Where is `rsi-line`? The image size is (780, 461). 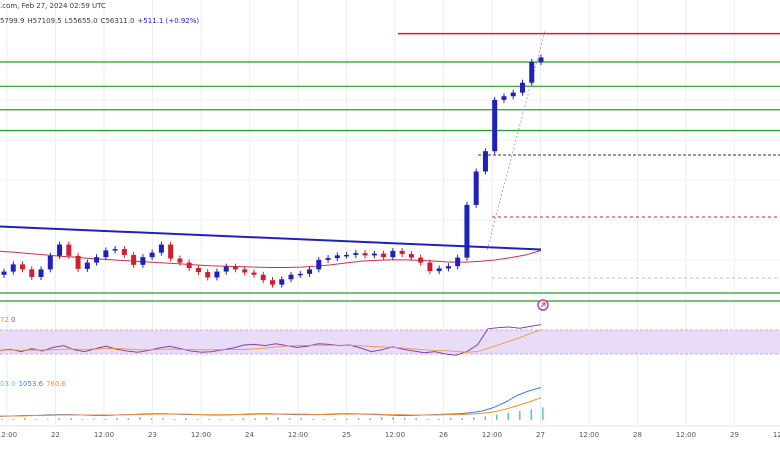
rsi-line is located at coordinates (271, 340).